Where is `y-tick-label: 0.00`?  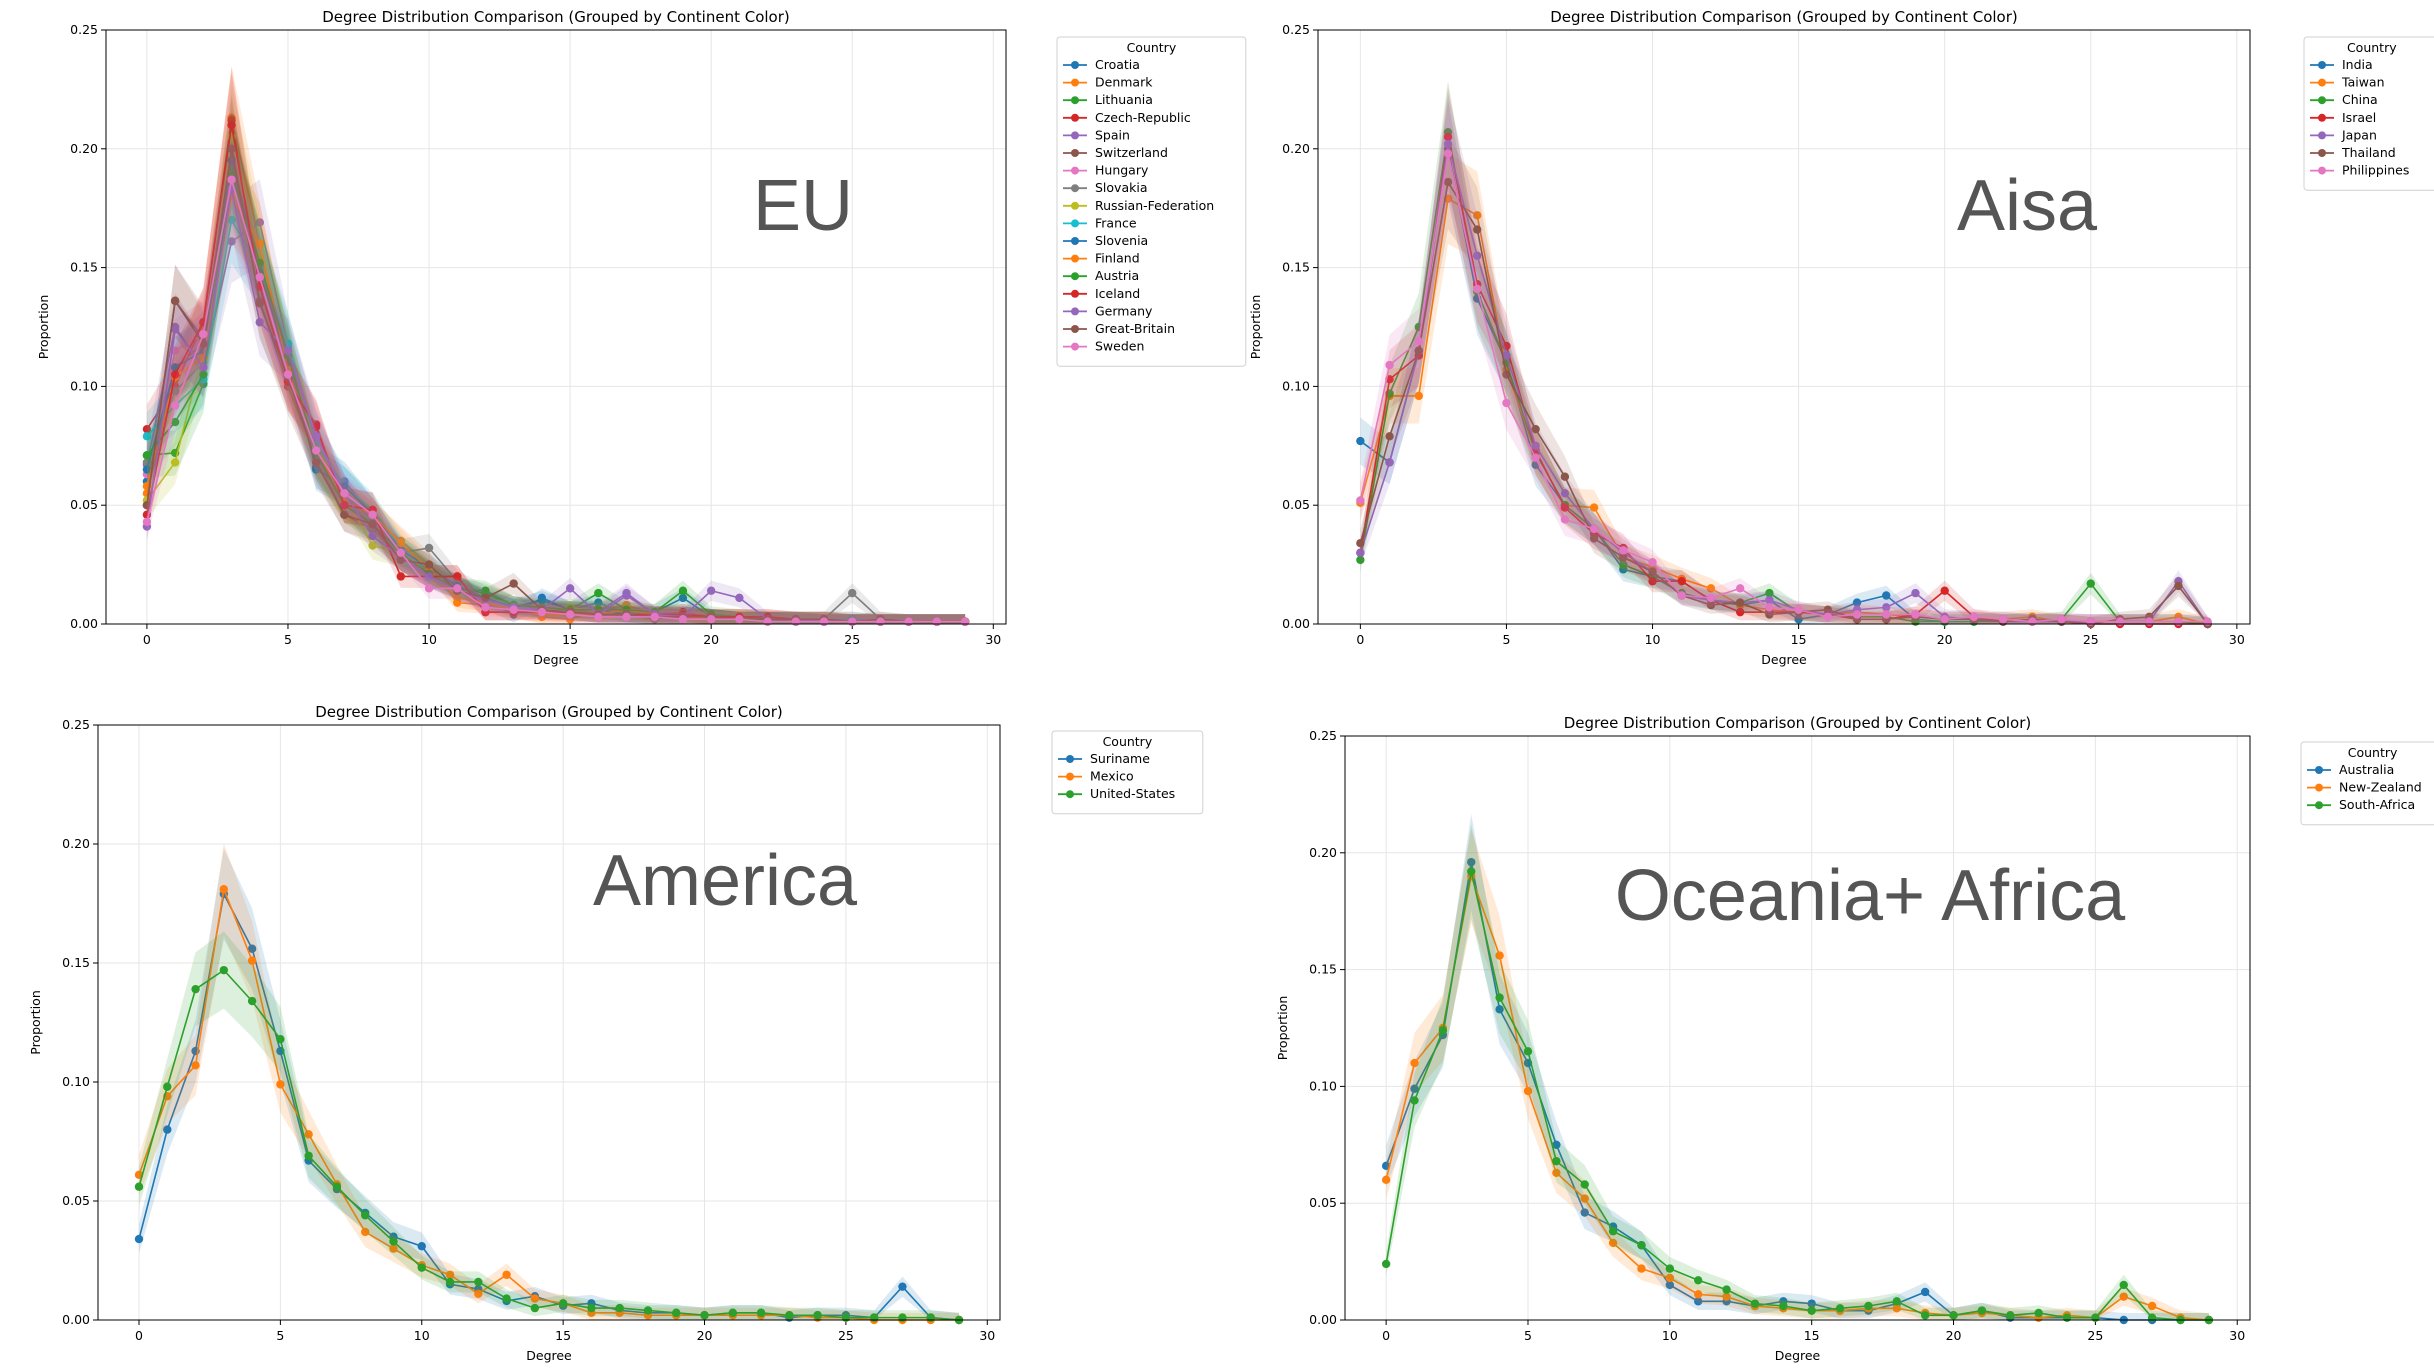 y-tick-label: 0.00 is located at coordinates (1323, 1319).